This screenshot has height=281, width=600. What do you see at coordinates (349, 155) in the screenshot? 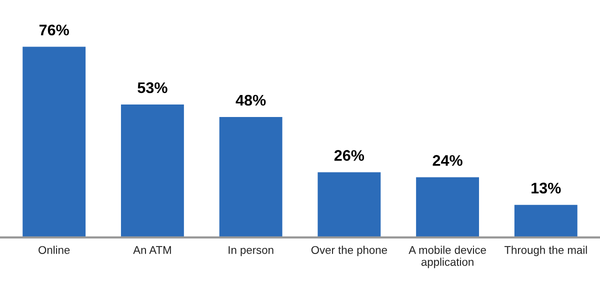
I see `data-label: 26%` at bounding box center [349, 155].